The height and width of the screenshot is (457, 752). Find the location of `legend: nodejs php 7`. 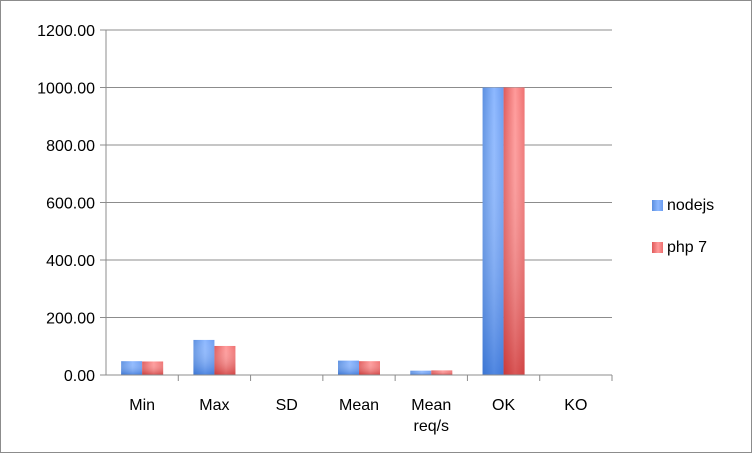

legend: nodejs php 7 is located at coordinates (683, 226).